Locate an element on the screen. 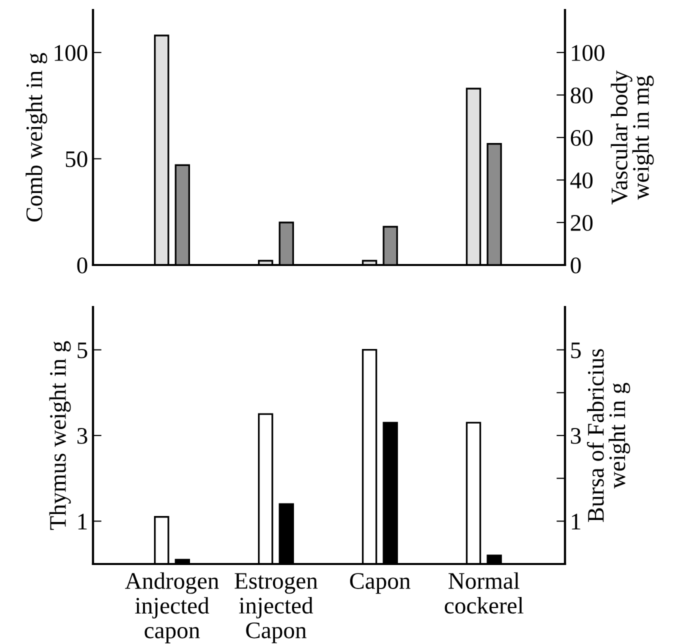  y2-axis-title: Bursa of Fabricius weight in g is located at coordinates (608, 435).